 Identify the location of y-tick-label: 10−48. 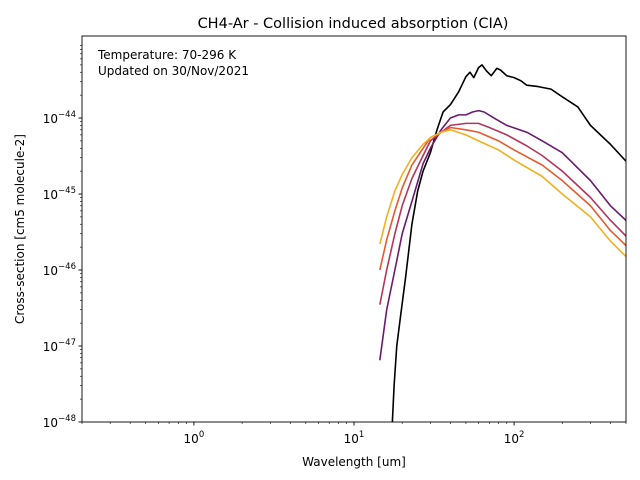
(59, 422).